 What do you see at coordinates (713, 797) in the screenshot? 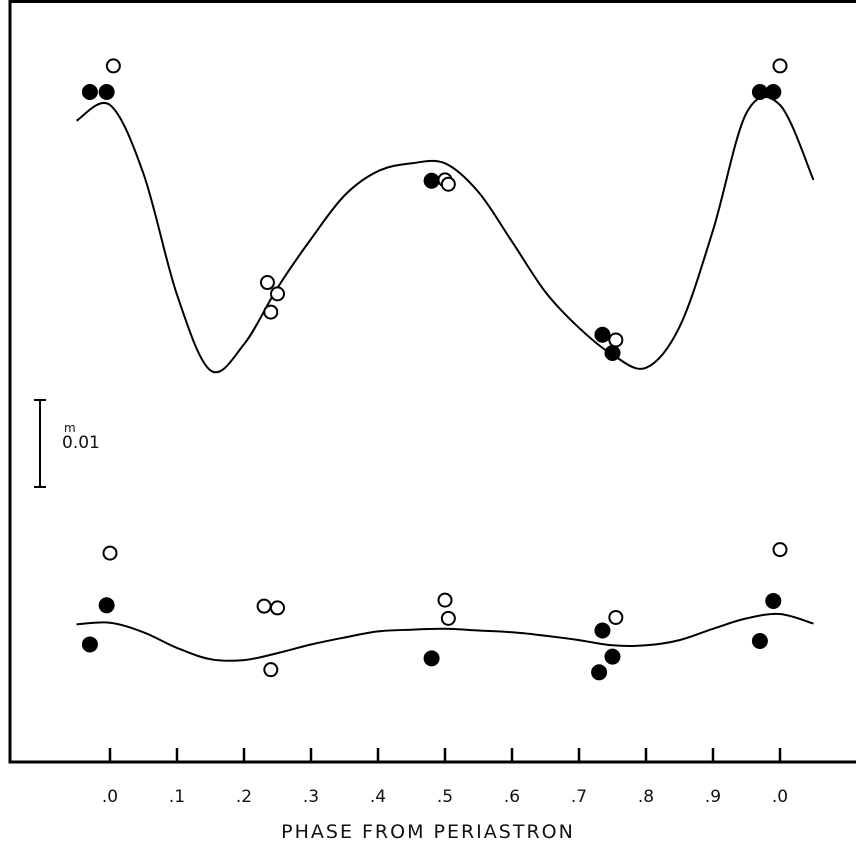
I see `x-tick-label: .9` at bounding box center [713, 797].